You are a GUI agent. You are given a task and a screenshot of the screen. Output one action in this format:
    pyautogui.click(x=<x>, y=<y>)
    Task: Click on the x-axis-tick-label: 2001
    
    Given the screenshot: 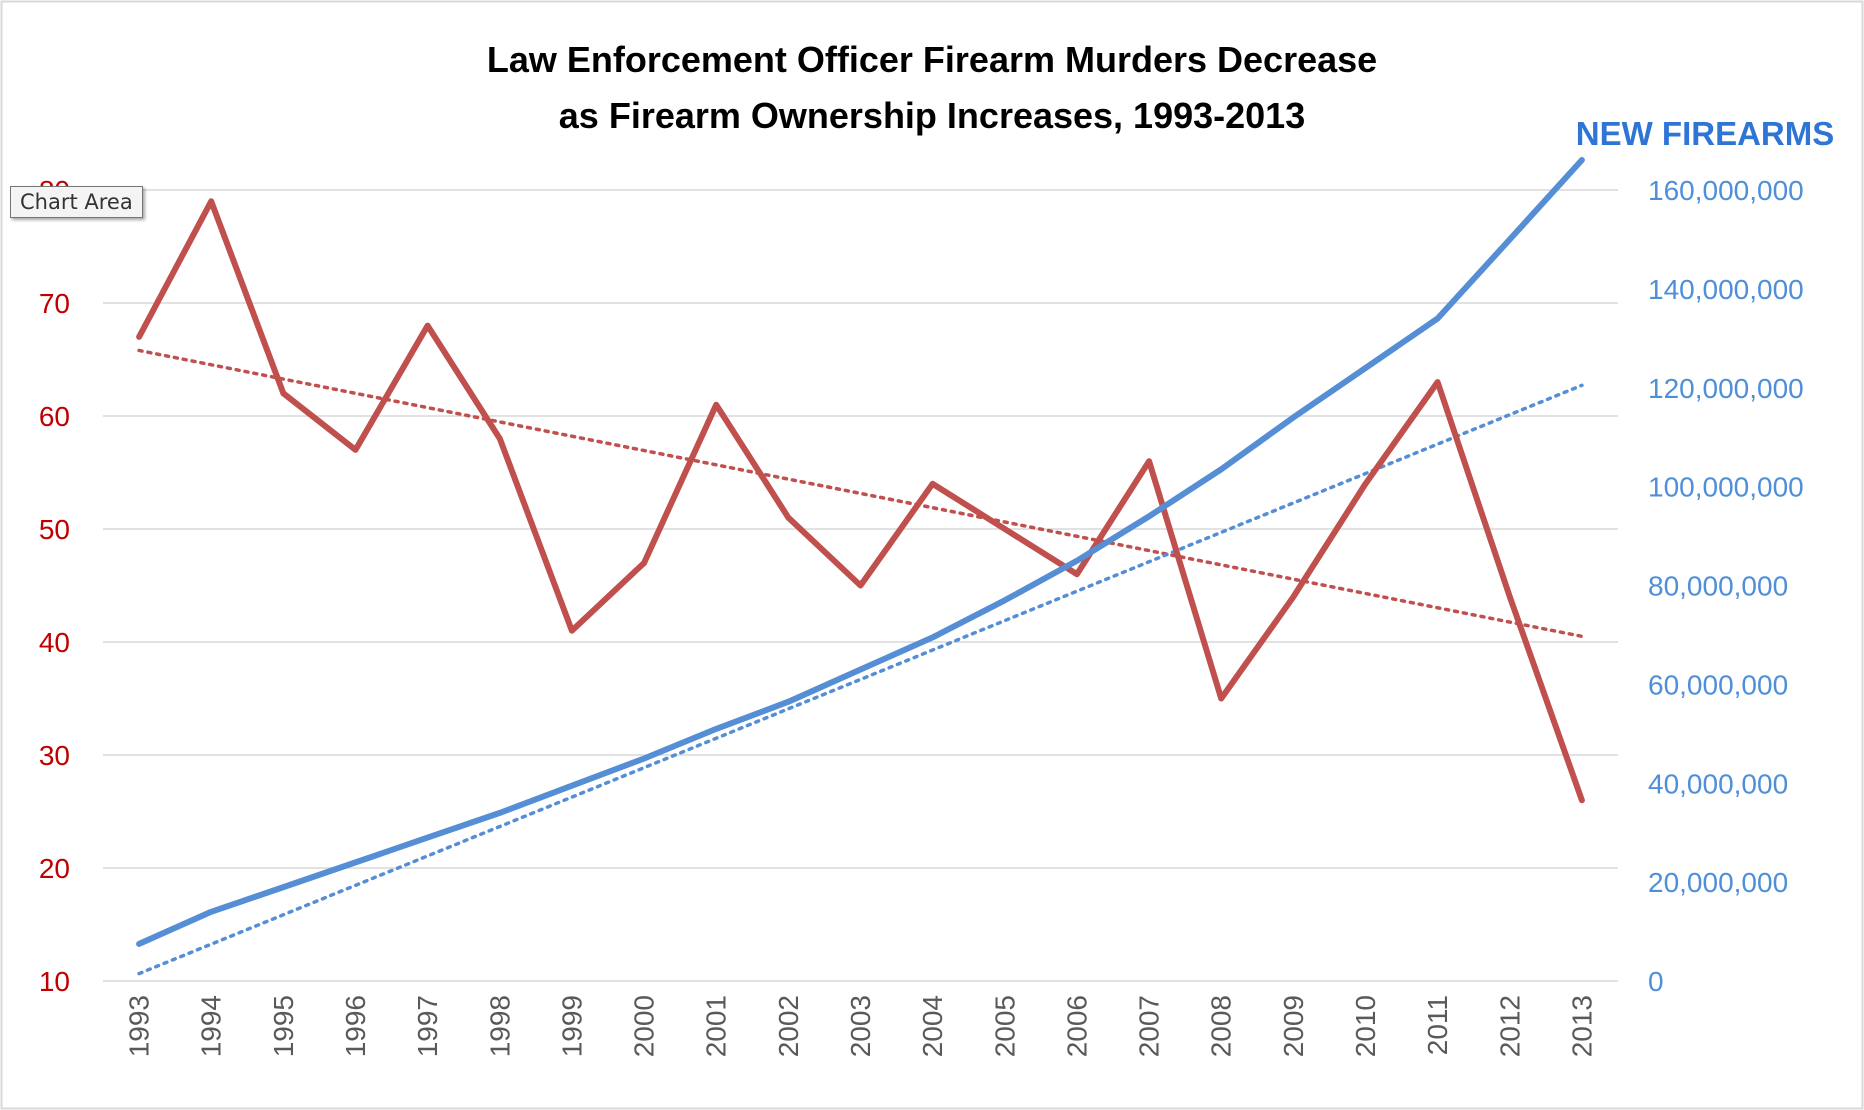 What is the action you would take?
    pyautogui.click(x=716, y=1026)
    